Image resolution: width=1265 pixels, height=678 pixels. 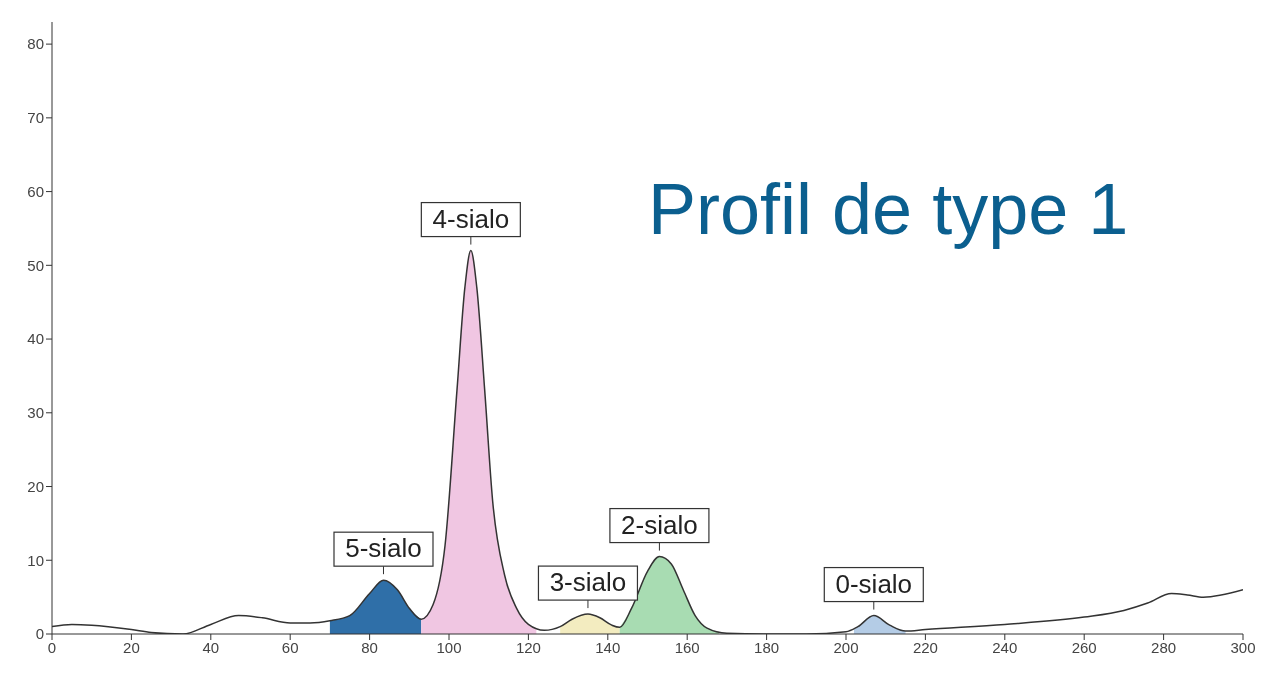 I want to click on annotation: 4-sialo, so click(x=471, y=218).